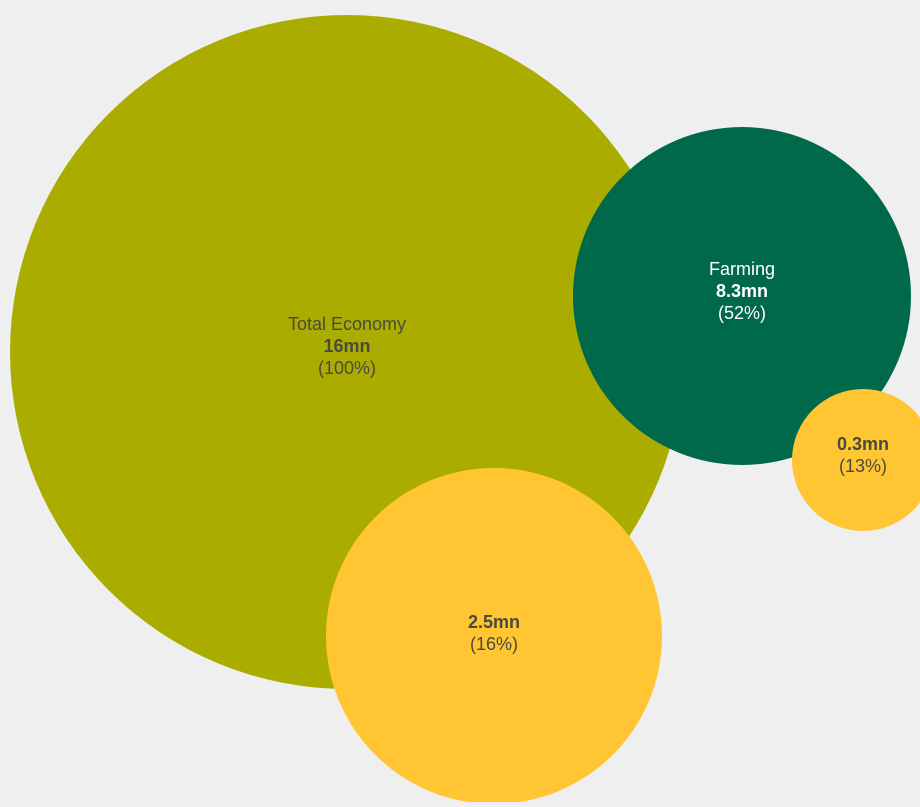  What do you see at coordinates (862, 466) in the screenshot?
I see `farming-subset-share: (13%)` at bounding box center [862, 466].